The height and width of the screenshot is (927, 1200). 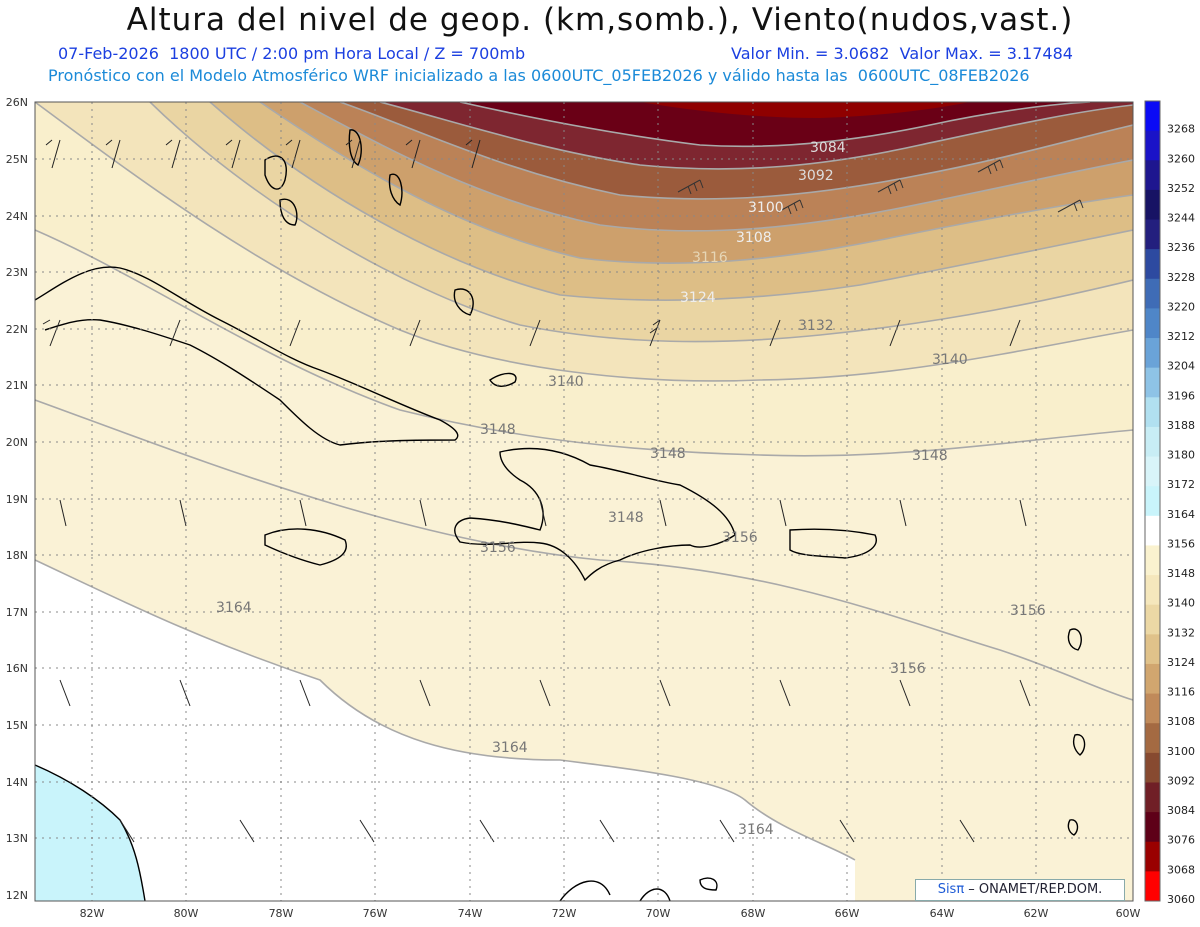 What do you see at coordinates (753, 913) in the screenshot?
I see `lon-label: 68W` at bounding box center [753, 913].